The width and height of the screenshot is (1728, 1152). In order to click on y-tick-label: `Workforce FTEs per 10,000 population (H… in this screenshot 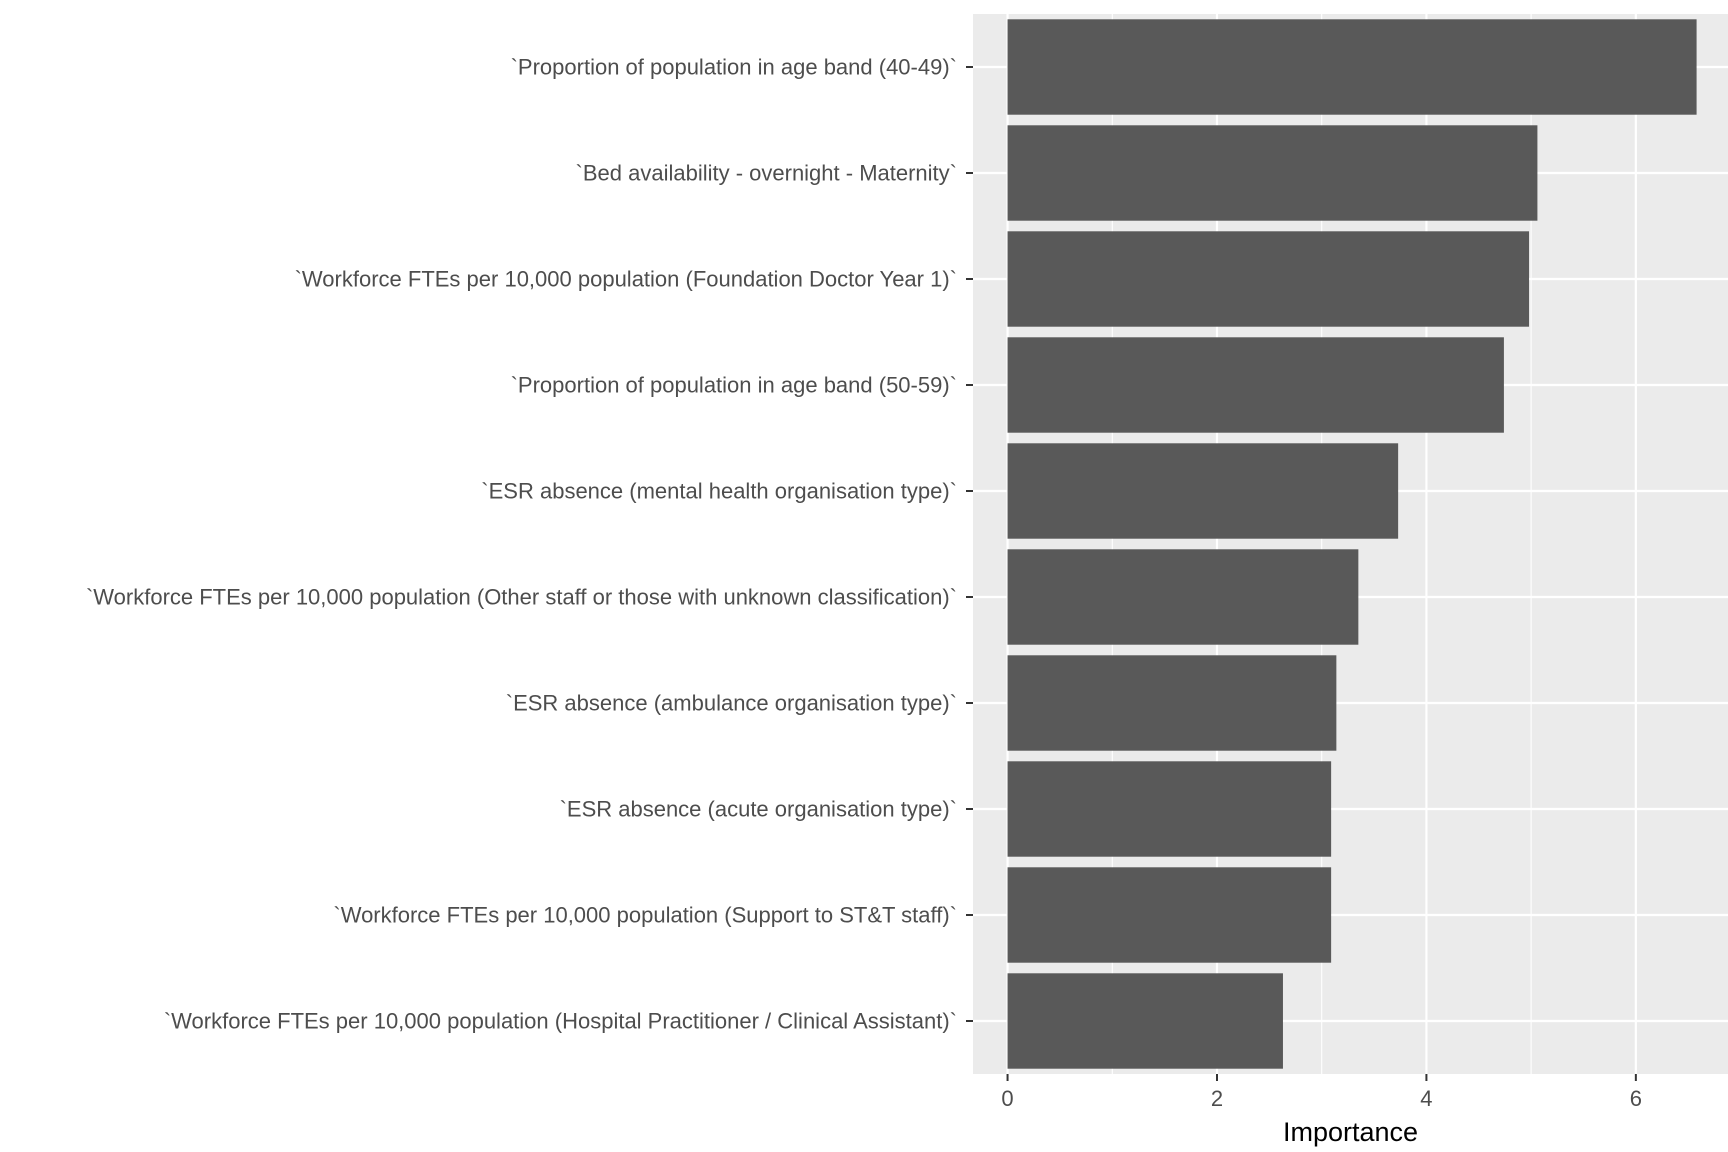, I will do `click(560, 1021)`.